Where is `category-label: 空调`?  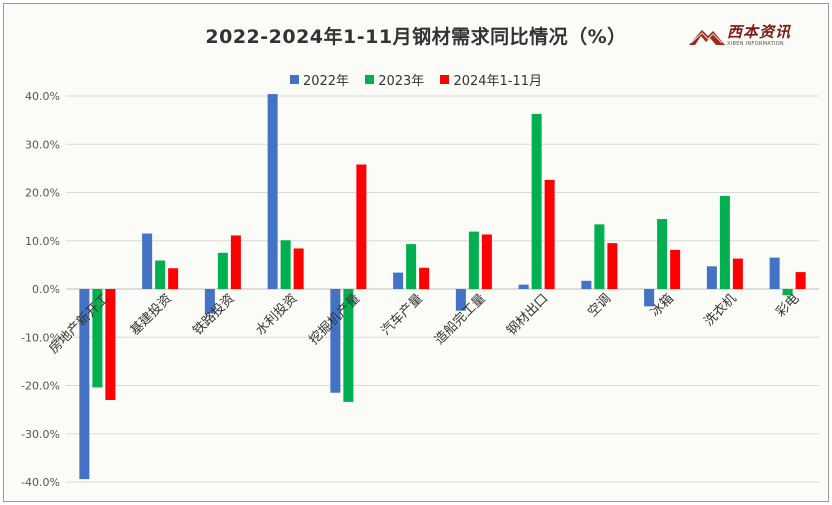 category-label: 空调 is located at coordinates (599, 305).